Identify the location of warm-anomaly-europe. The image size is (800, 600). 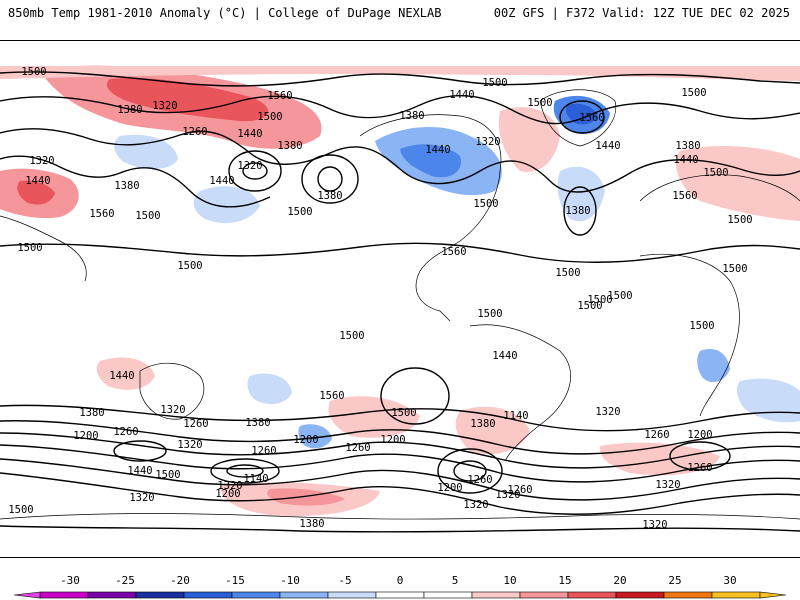
(738, 183).